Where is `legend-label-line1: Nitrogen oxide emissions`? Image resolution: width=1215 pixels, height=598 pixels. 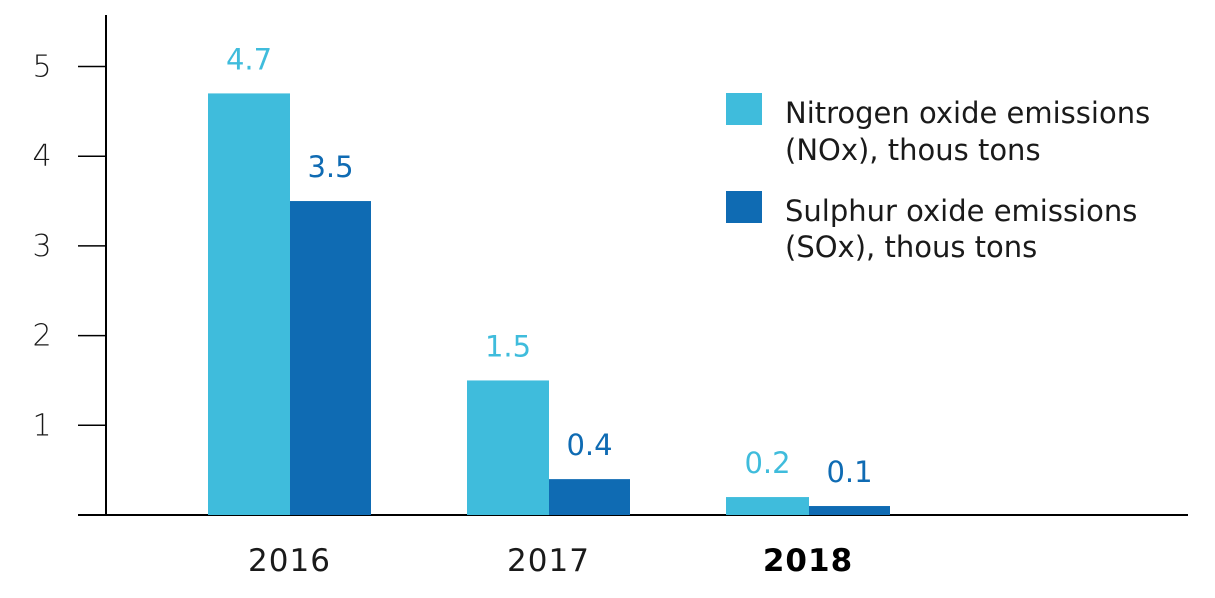 legend-label-line1: Nitrogen oxide emissions is located at coordinates (967, 113).